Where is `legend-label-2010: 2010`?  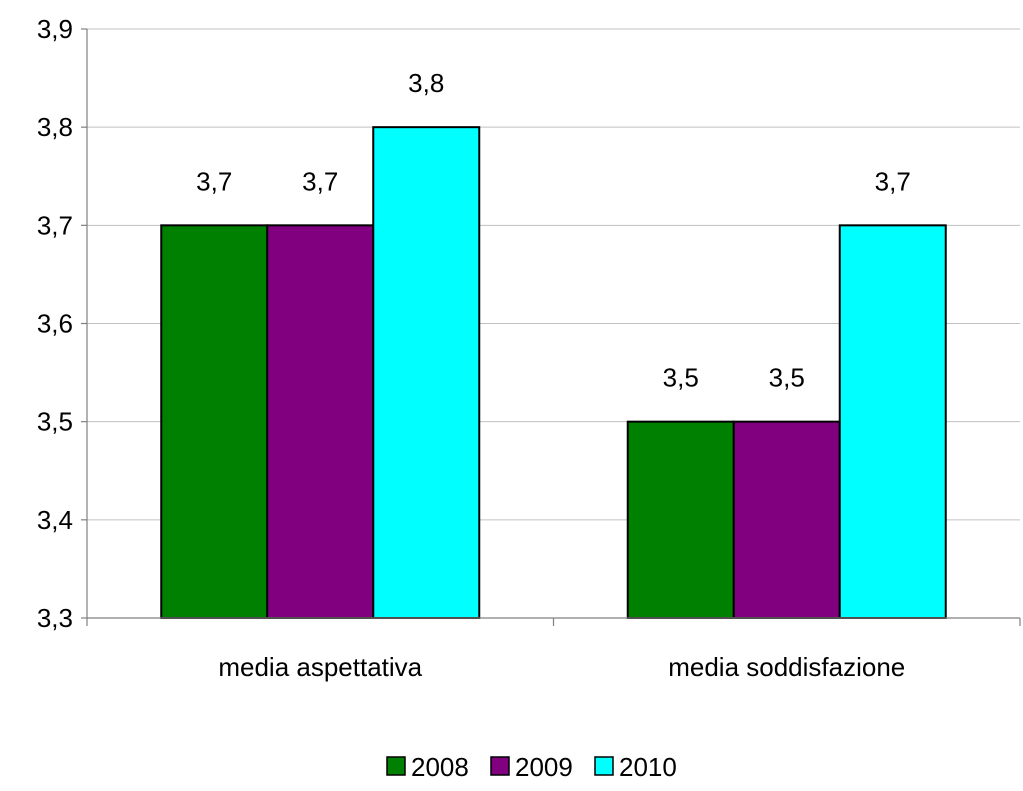
legend-label-2010: 2010 is located at coordinates (648, 767).